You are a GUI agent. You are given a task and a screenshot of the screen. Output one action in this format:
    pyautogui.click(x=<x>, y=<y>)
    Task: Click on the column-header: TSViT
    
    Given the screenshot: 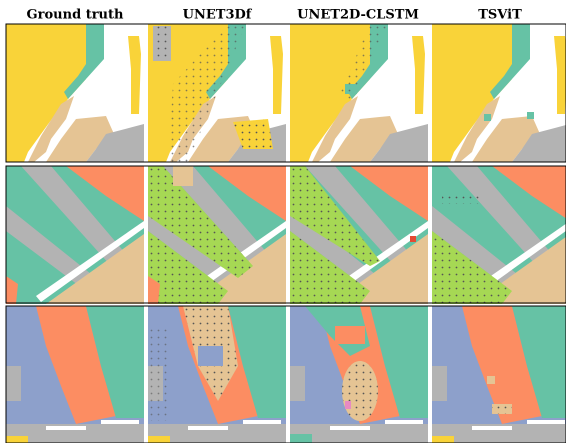 What is the action you would take?
    pyautogui.click(x=500, y=15)
    